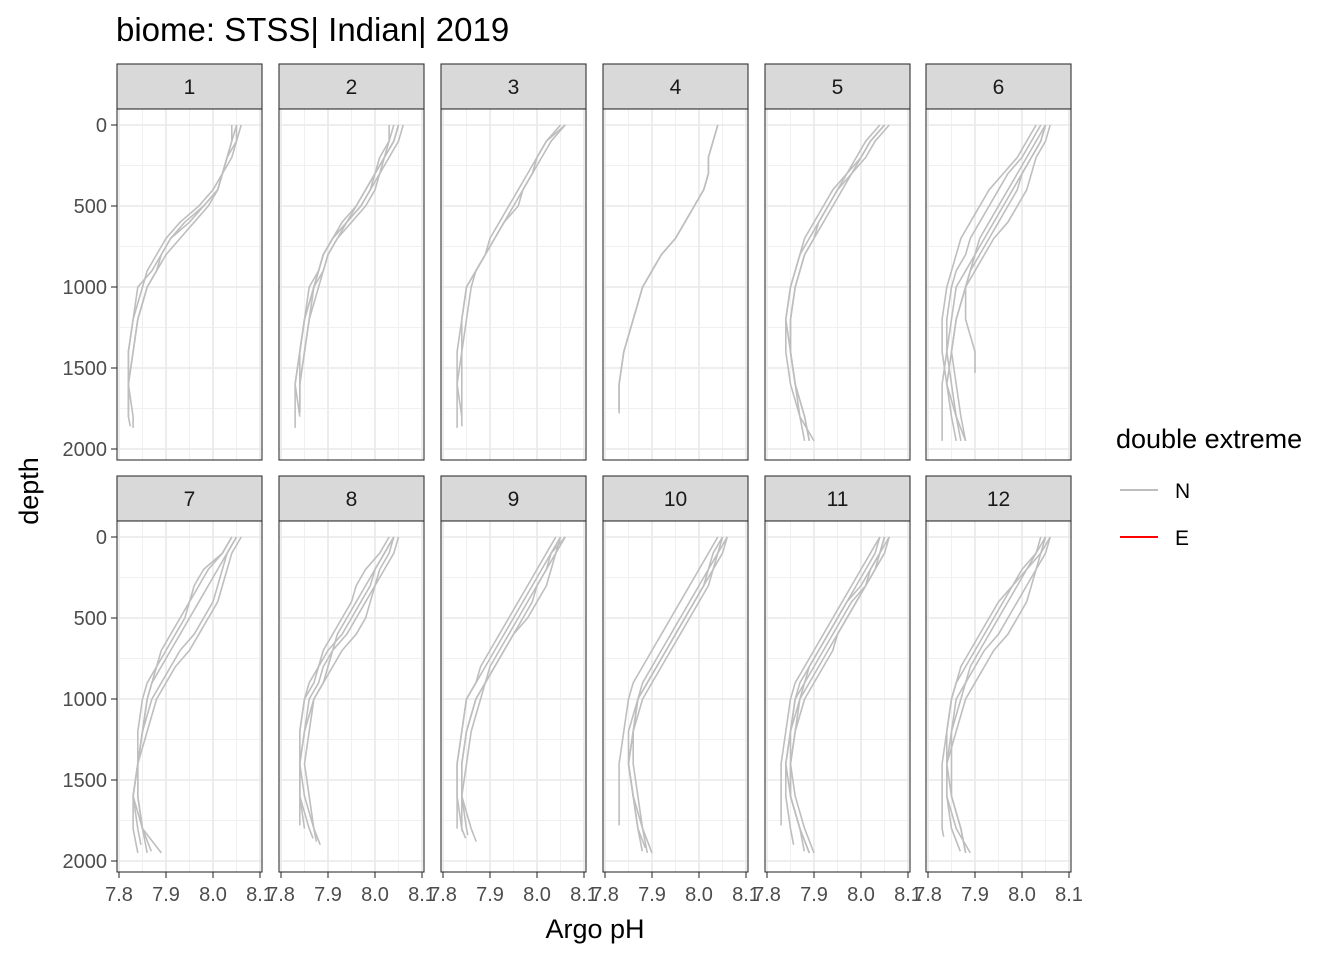 Image resolution: width=1344 pixels, height=960 pixels. What do you see at coordinates (1182, 538) in the screenshot?
I see `legend-label-e: E` at bounding box center [1182, 538].